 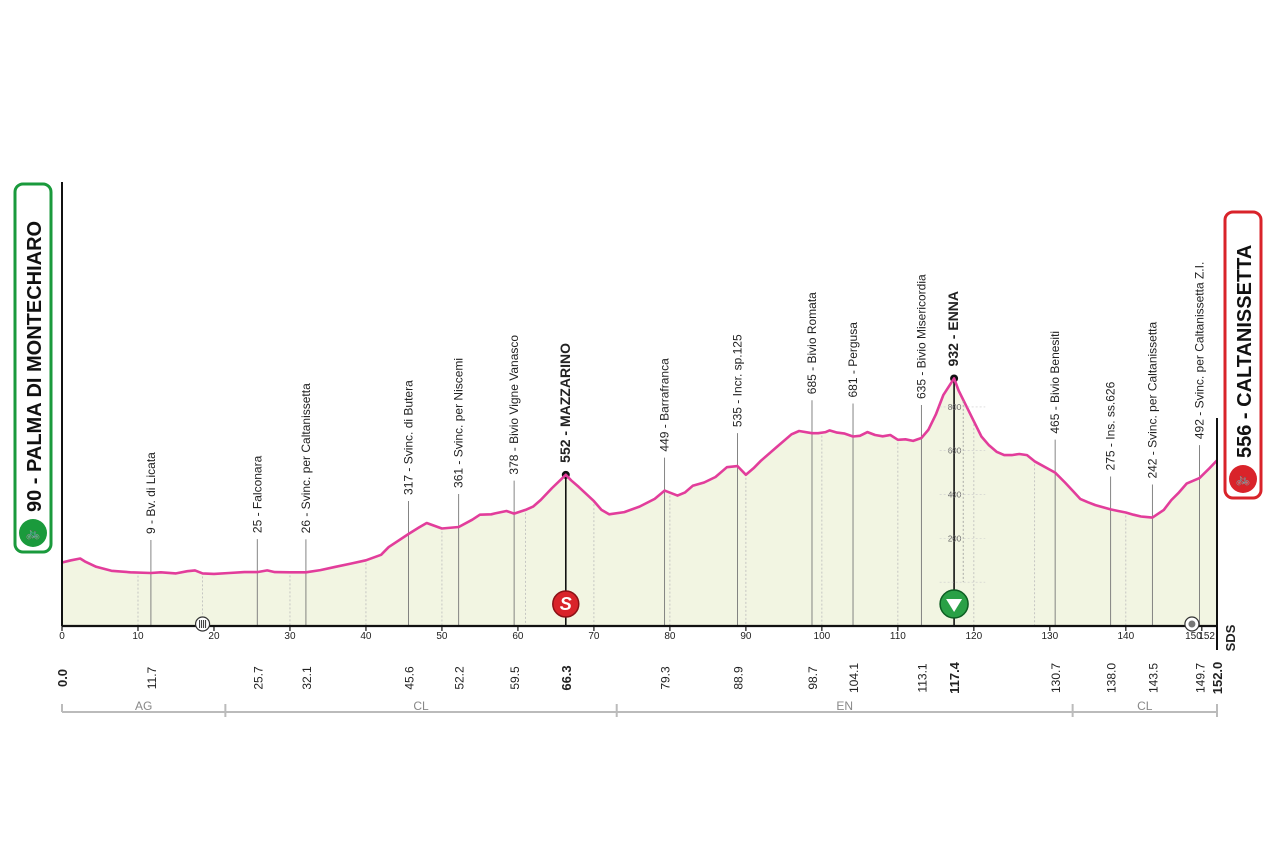 I want to click on x-tick-label: 70, so click(x=594, y=636).